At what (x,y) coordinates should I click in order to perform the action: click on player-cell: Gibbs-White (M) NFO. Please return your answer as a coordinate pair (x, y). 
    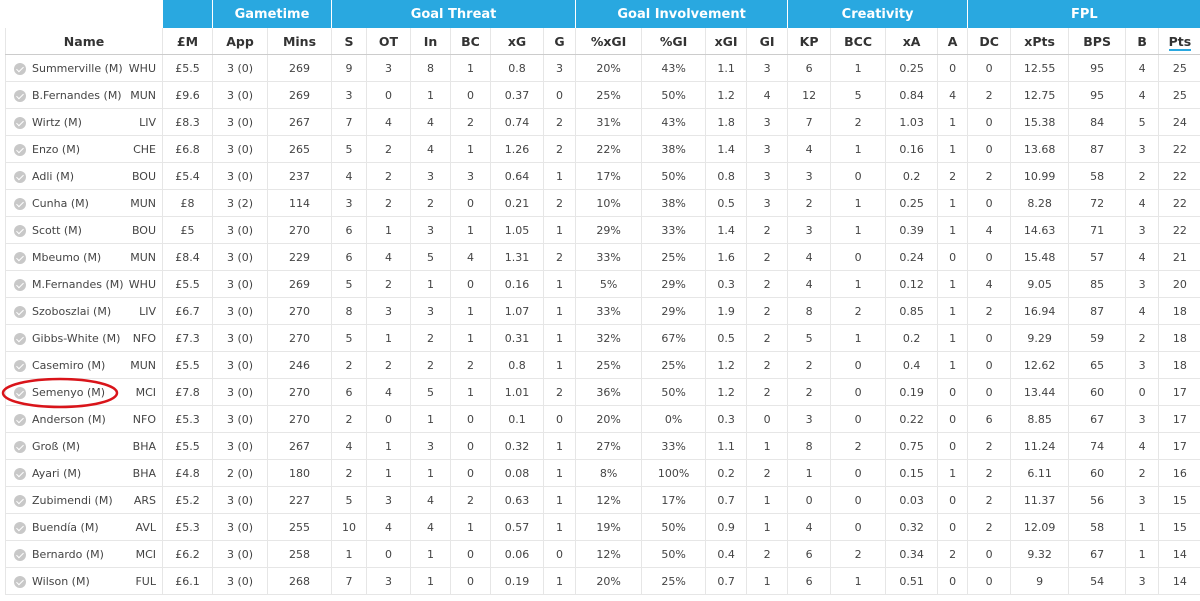
    Looking at the image, I should click on (84, 338).